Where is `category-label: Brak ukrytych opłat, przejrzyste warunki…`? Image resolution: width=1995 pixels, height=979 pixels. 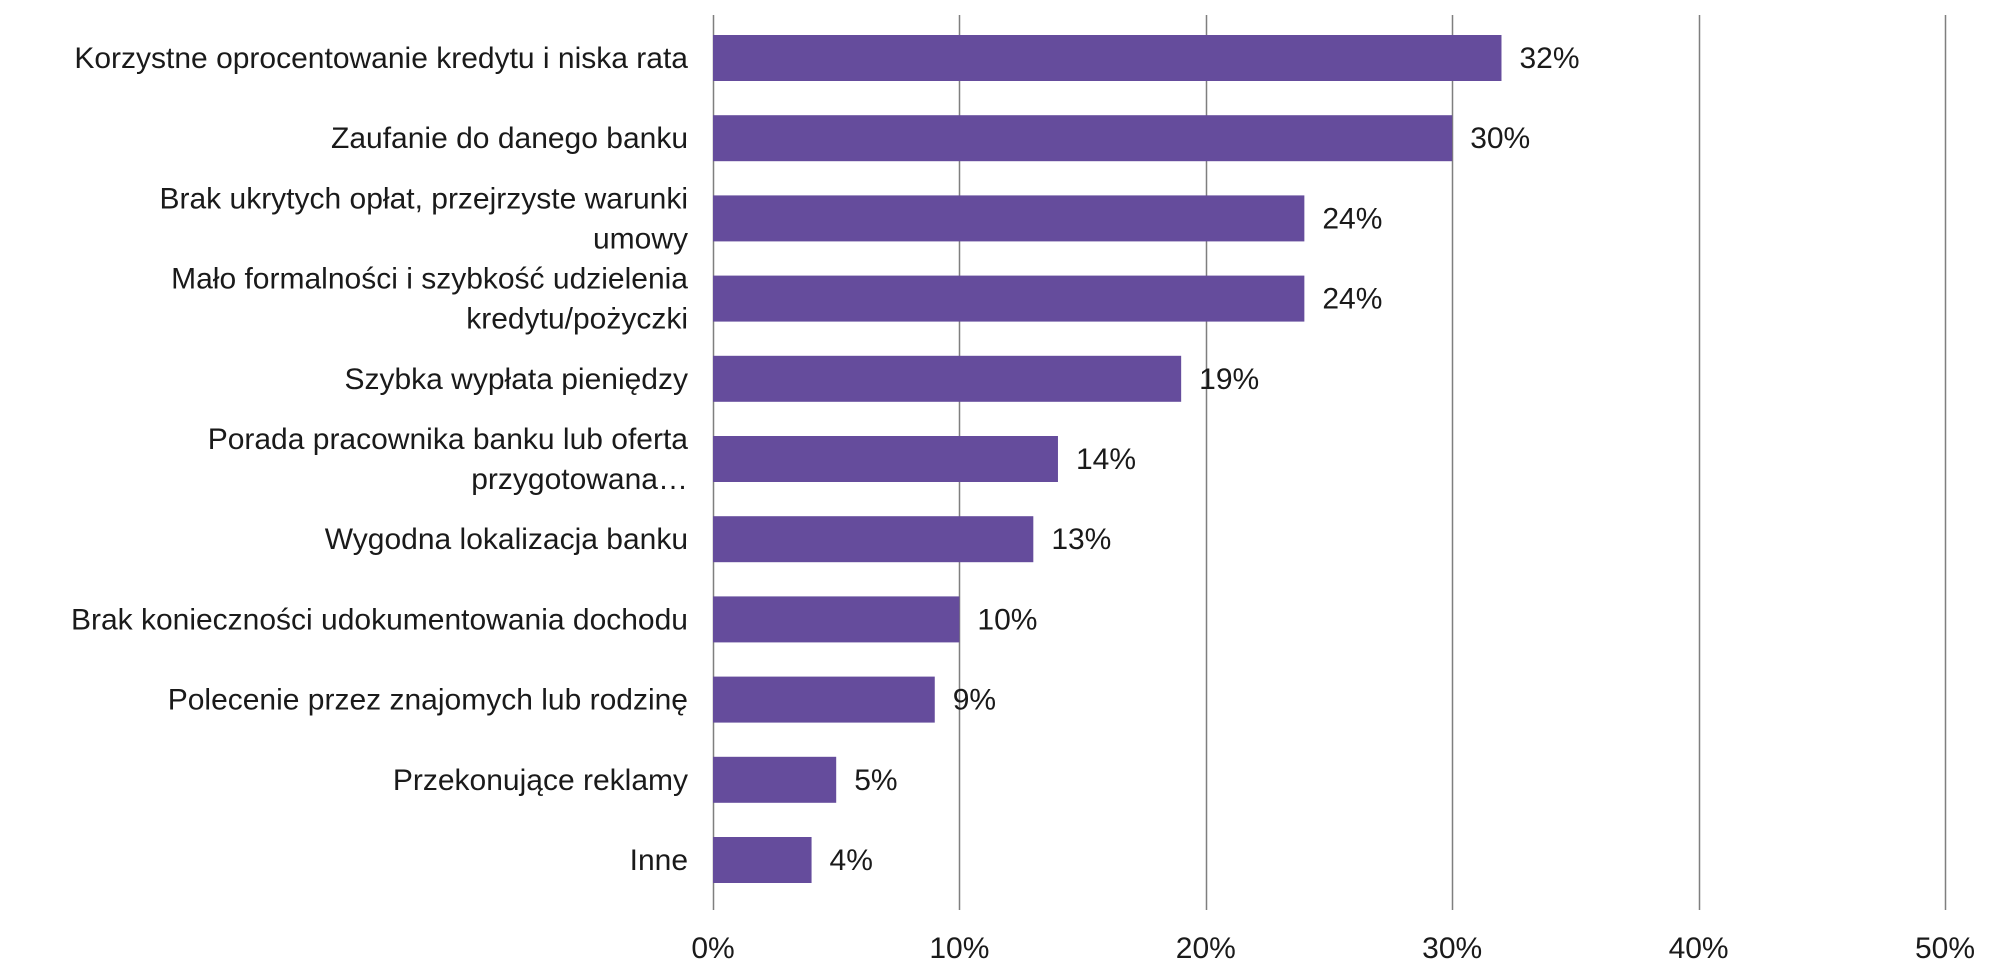 category-label: Brak ukrytych opłat, przejrzyste warunki… is located at coordinates (423, 218).